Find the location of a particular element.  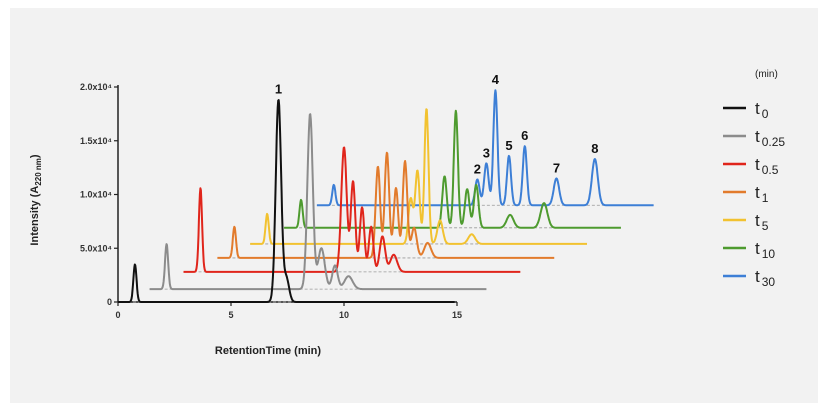

legend-label: t 30 is located at coordinates (765, 278).